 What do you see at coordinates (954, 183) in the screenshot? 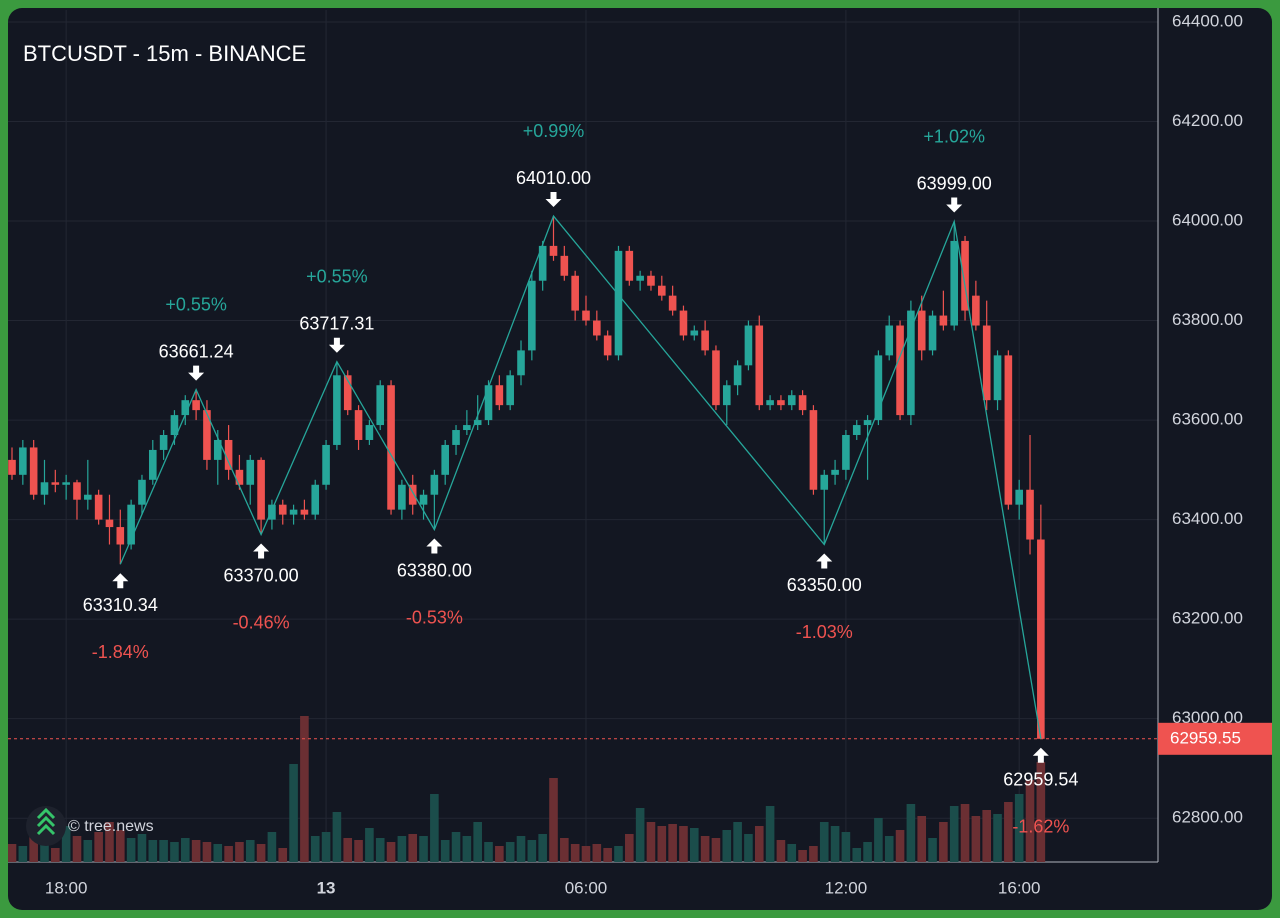
I see `pivot-price: 63999.00` at bounding box center [954, 183].